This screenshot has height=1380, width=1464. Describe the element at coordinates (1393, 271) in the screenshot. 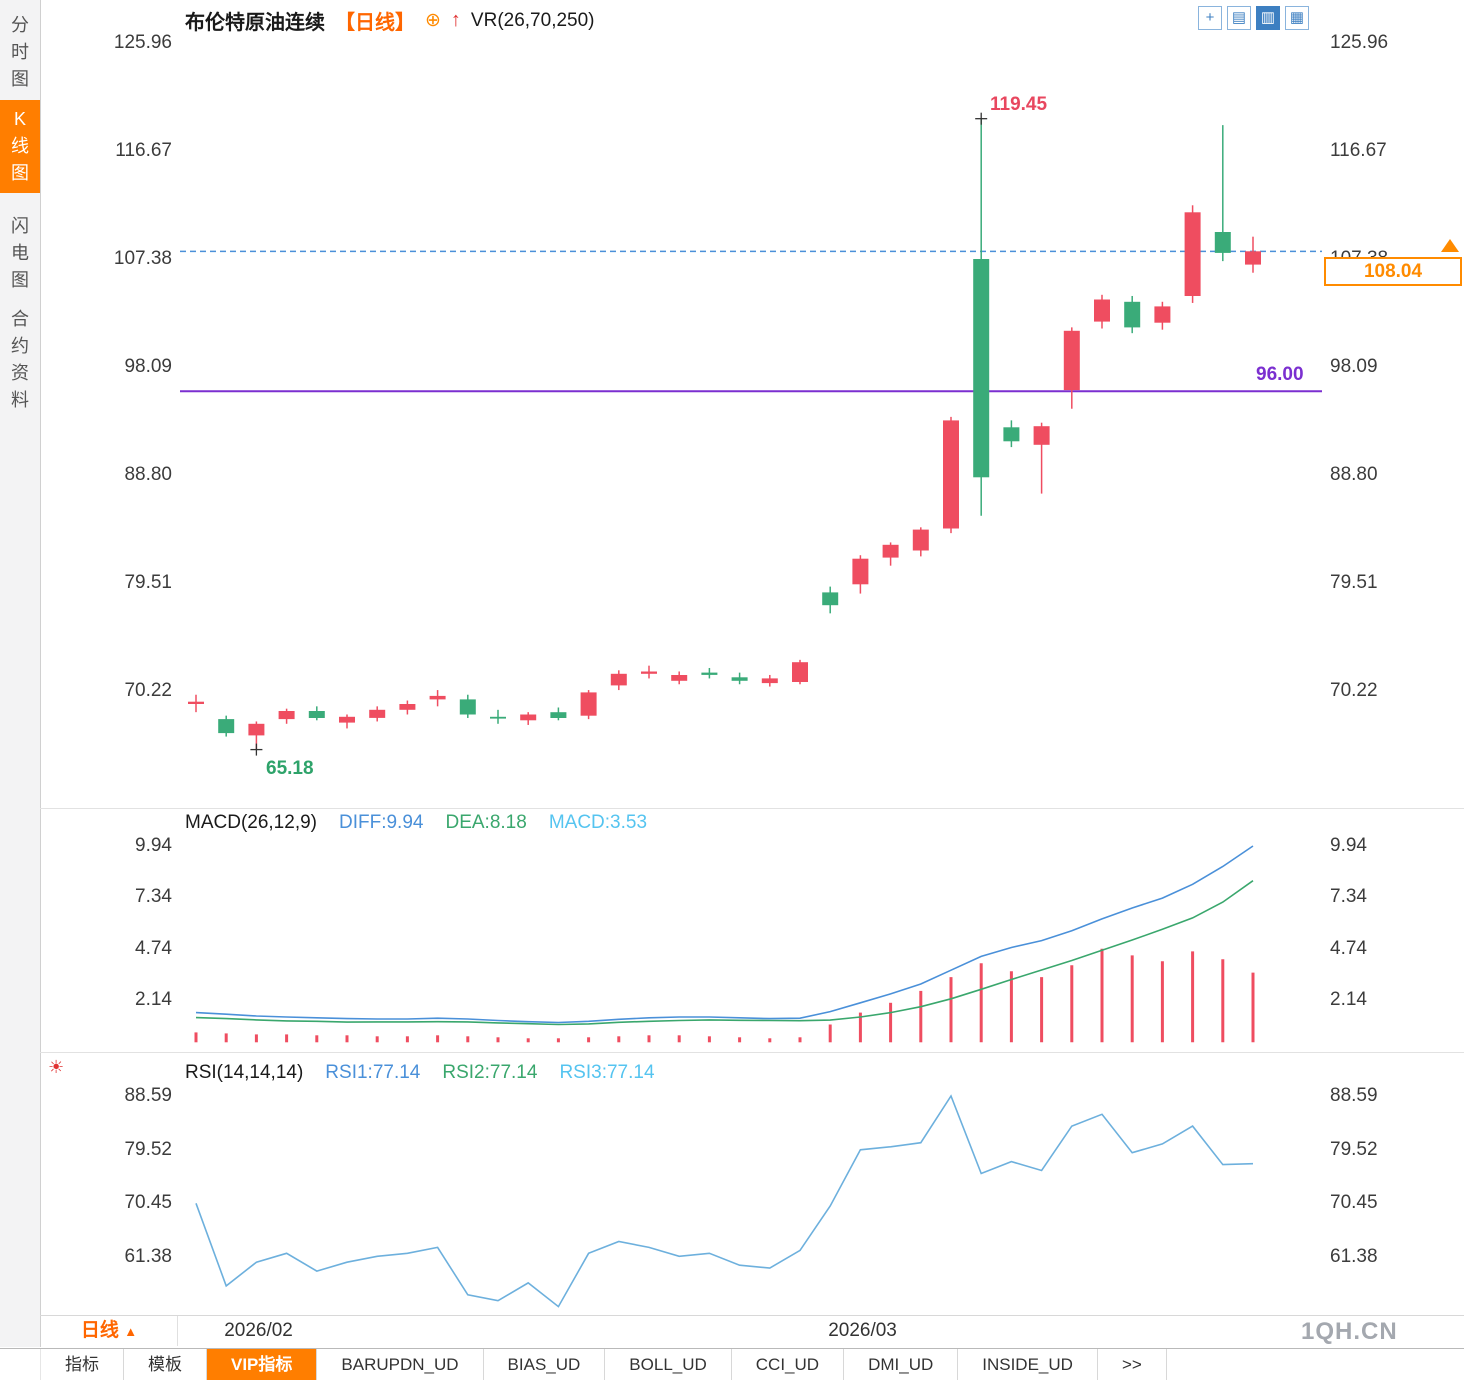

I see `last-price-box: 108.04` at that location.